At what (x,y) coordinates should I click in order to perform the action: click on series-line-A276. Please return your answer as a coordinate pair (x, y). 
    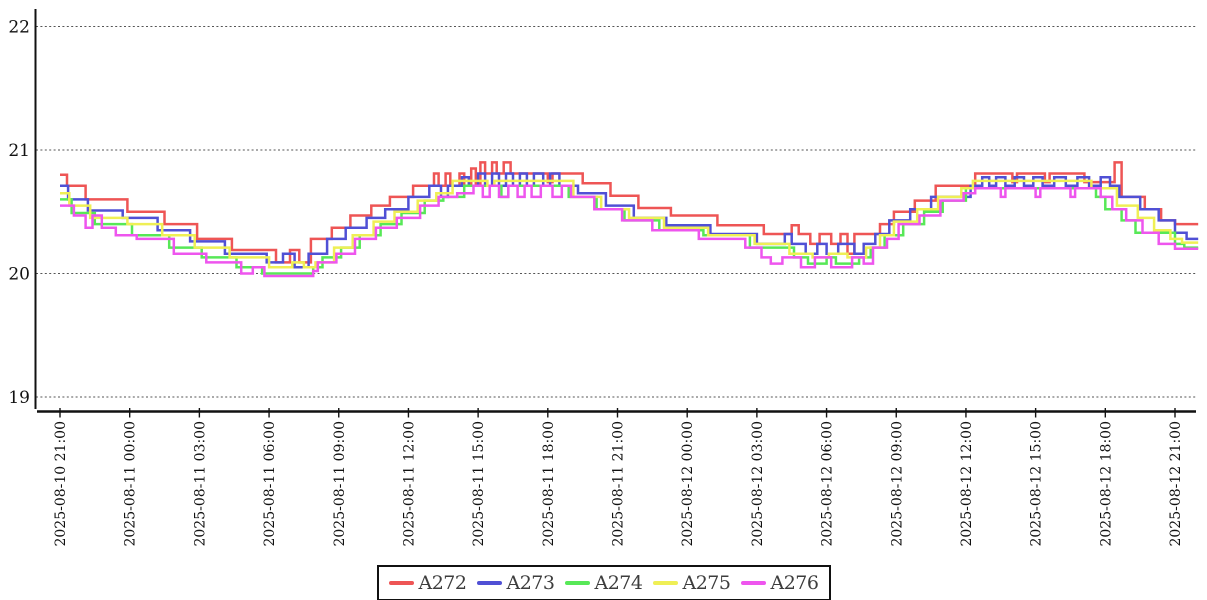
    Looking at the image, I should click on (629, 231).